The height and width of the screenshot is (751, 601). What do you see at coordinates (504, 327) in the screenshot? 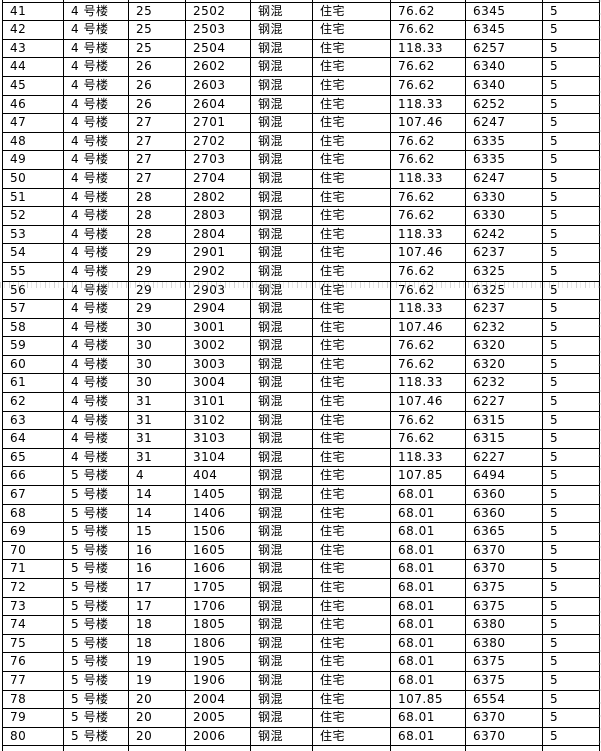
I see `price-cell: 6232` at bounding box center [504, 327].